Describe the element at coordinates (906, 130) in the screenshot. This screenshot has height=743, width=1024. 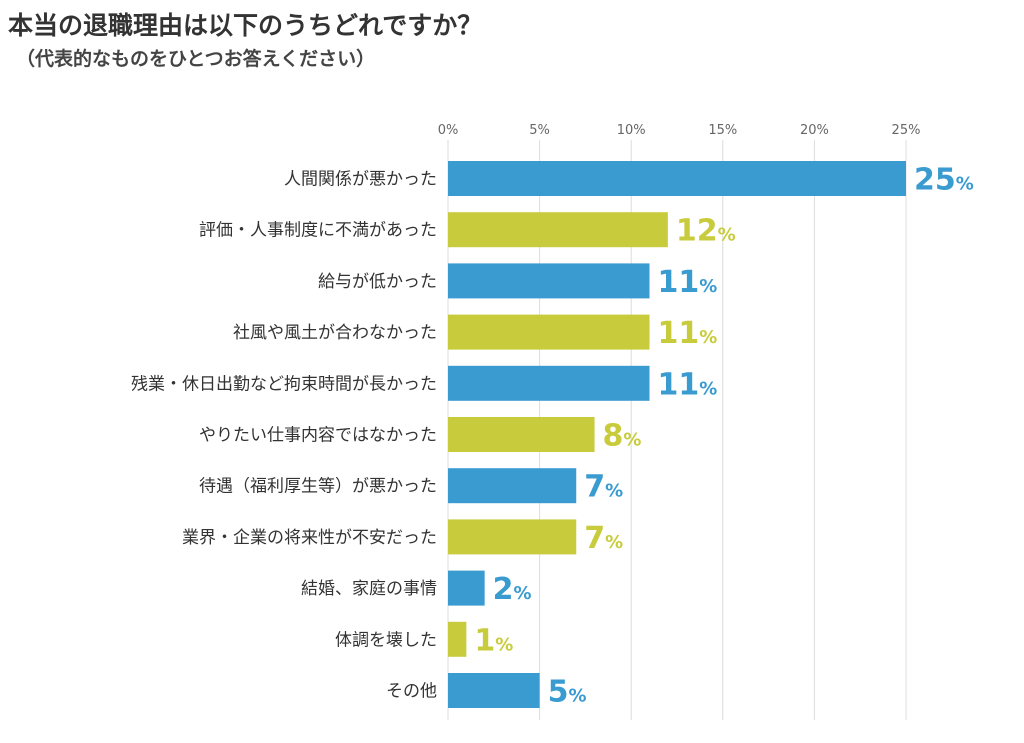
I see `x-tick-label: 25%` at that location.